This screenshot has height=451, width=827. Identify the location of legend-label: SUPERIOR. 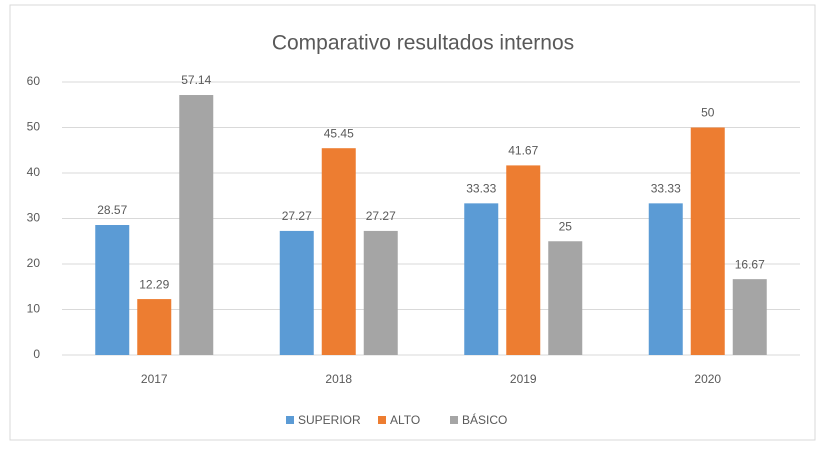
(329, 420).